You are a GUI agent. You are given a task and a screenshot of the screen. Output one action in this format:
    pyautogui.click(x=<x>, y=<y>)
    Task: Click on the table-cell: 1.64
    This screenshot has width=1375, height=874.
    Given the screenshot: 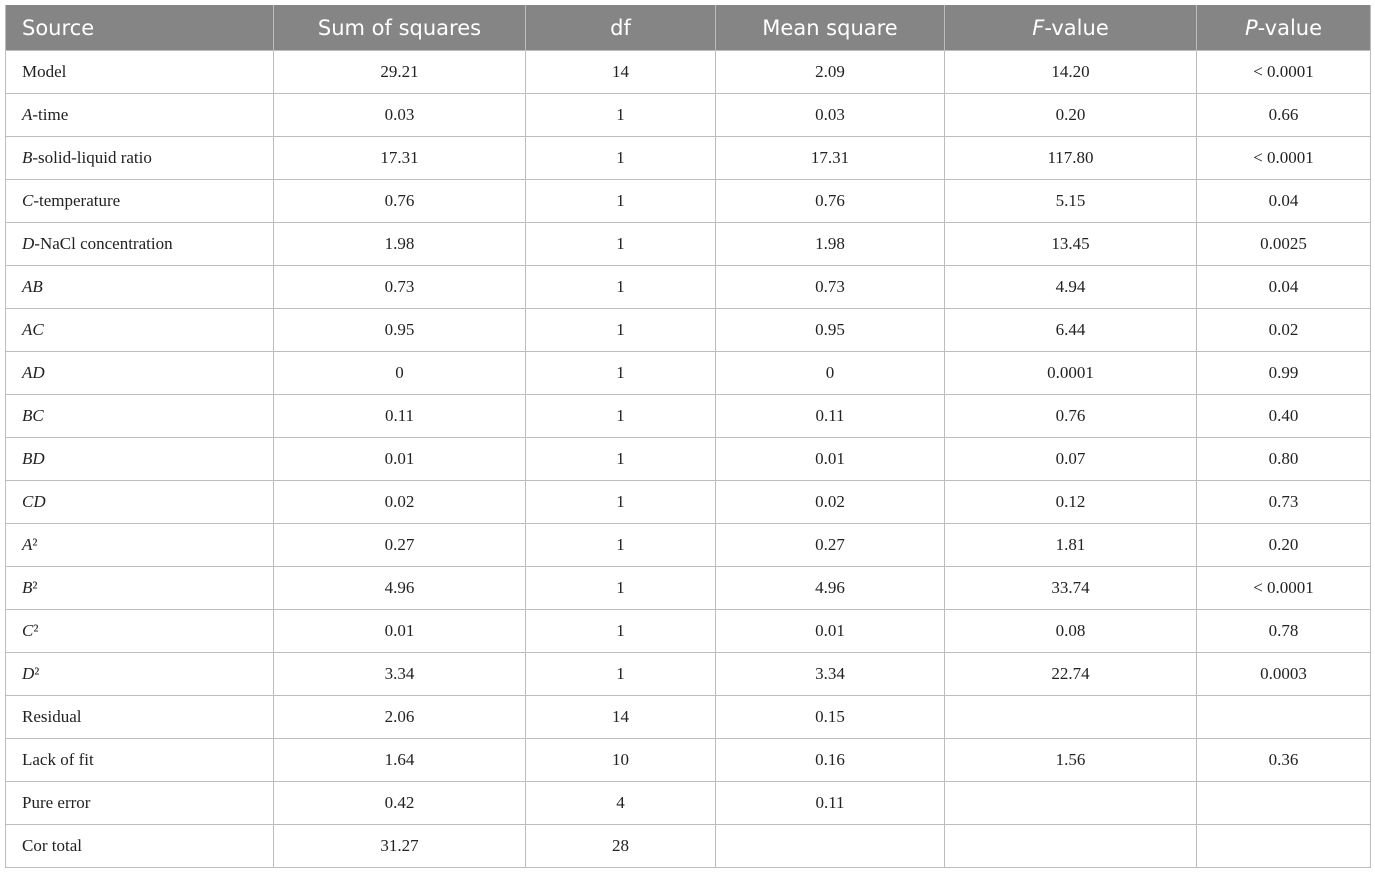 What is the action you would take?
    pyautogui.click(x=399, y=760)
    